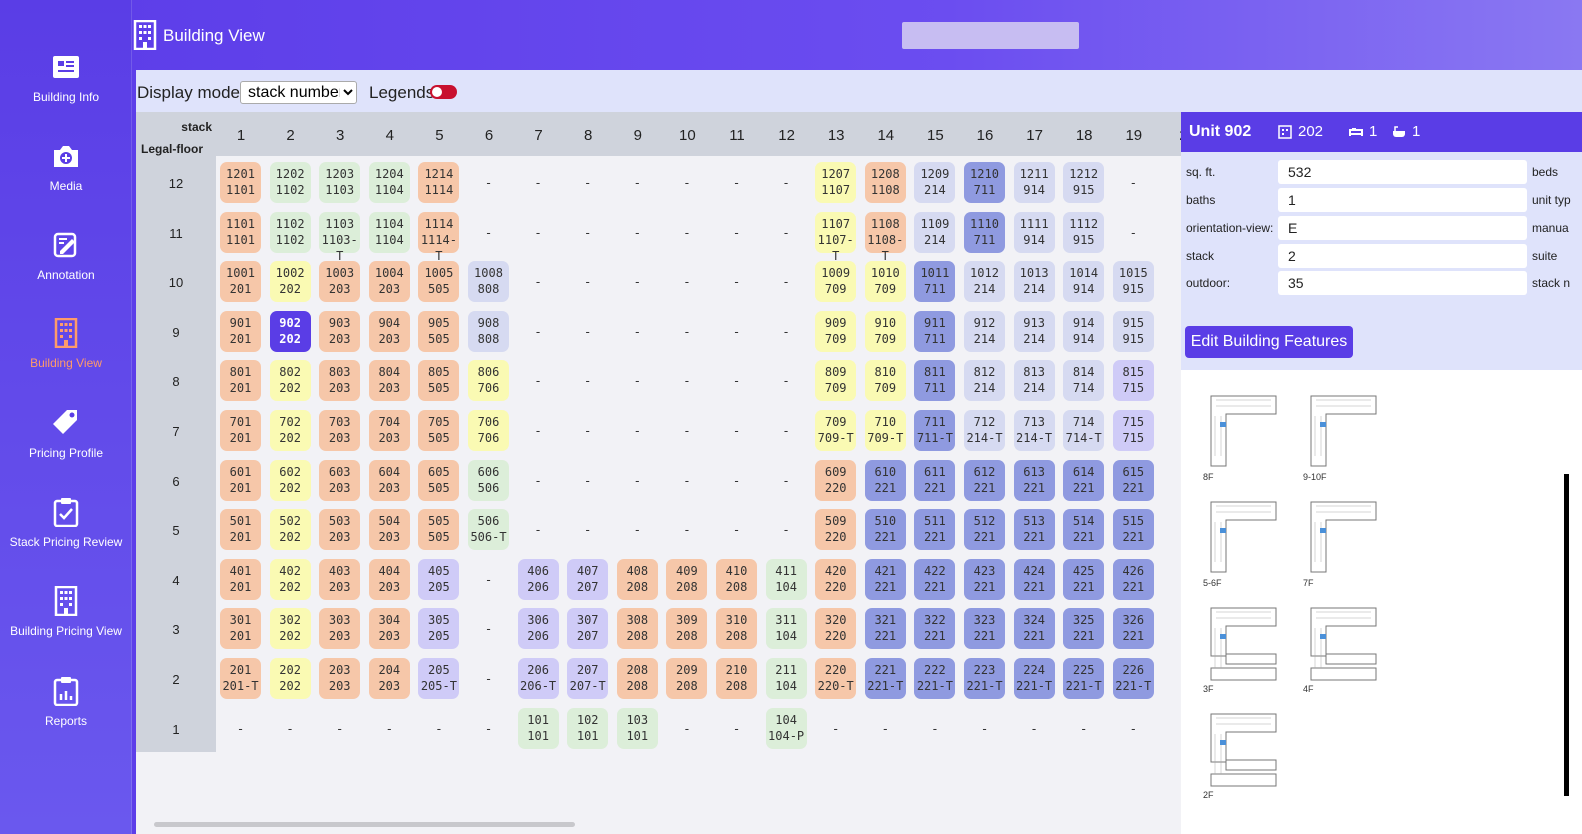 This screenshot has height=834, width=1582. I want to click on unit-cell: 102 101, so click(588, 728).